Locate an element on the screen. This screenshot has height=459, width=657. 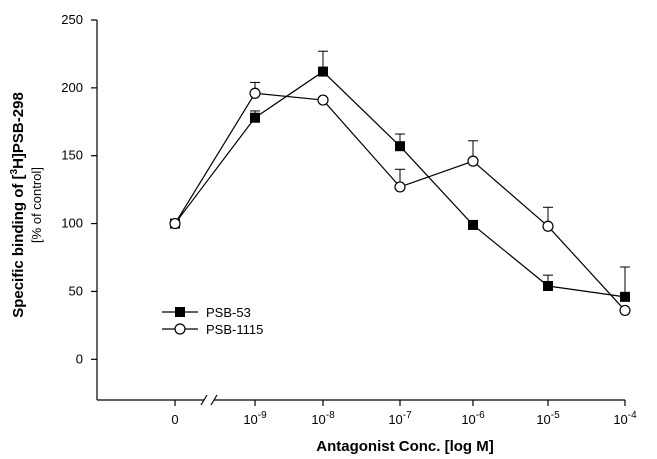
x-tick-label: 10⁻⁶ is located at coordinates (473, 418).